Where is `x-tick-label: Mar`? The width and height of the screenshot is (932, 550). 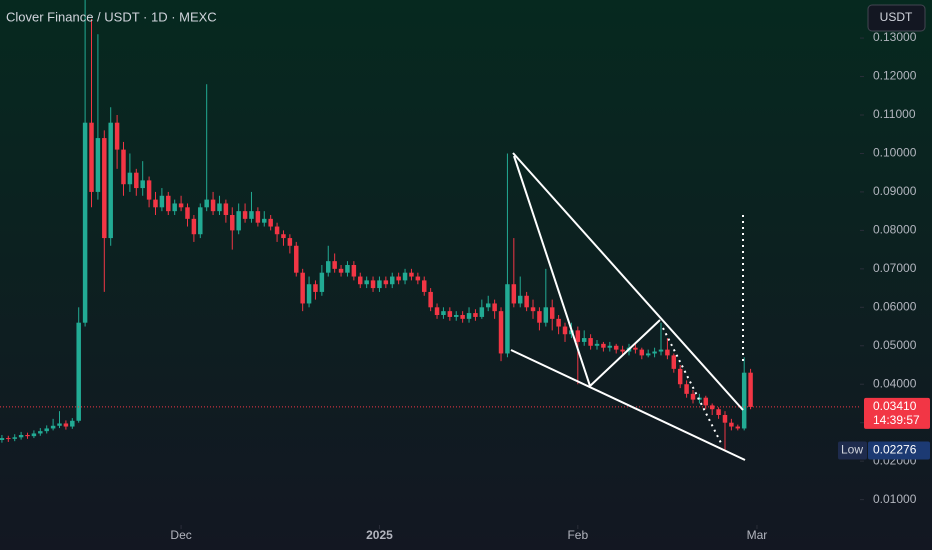
x-tick-label: Mar is located at coordinates (757, 535).